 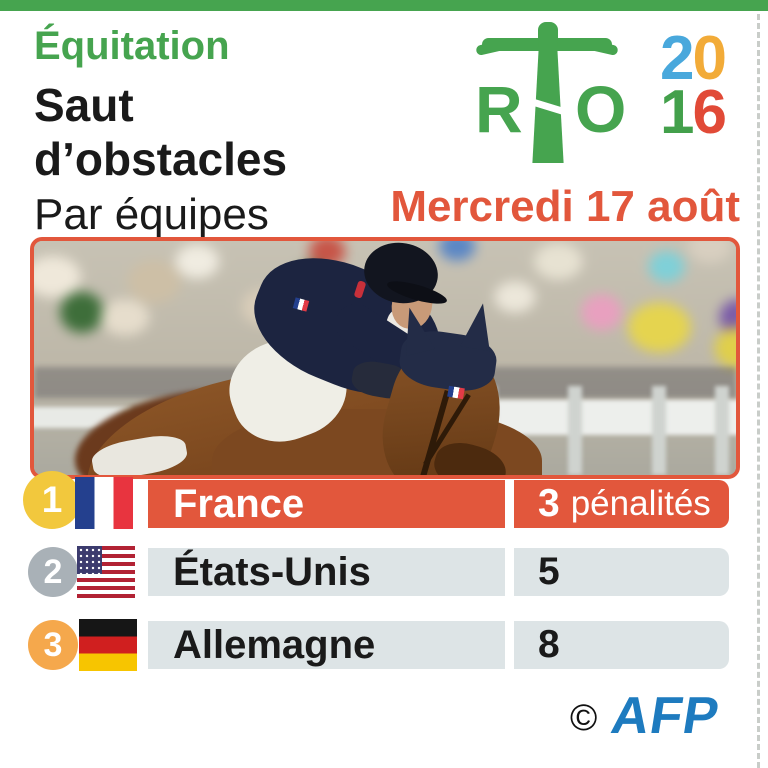 I want to click on silver-medal-badge: 2, so click(x=53, y=572).